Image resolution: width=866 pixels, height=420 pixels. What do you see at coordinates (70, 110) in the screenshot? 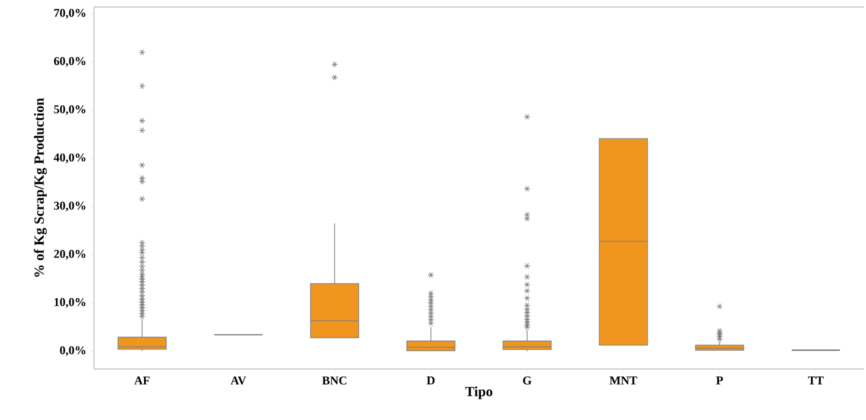
I see `y-tick-label: 50,0%` at bounding box center [70, 110].